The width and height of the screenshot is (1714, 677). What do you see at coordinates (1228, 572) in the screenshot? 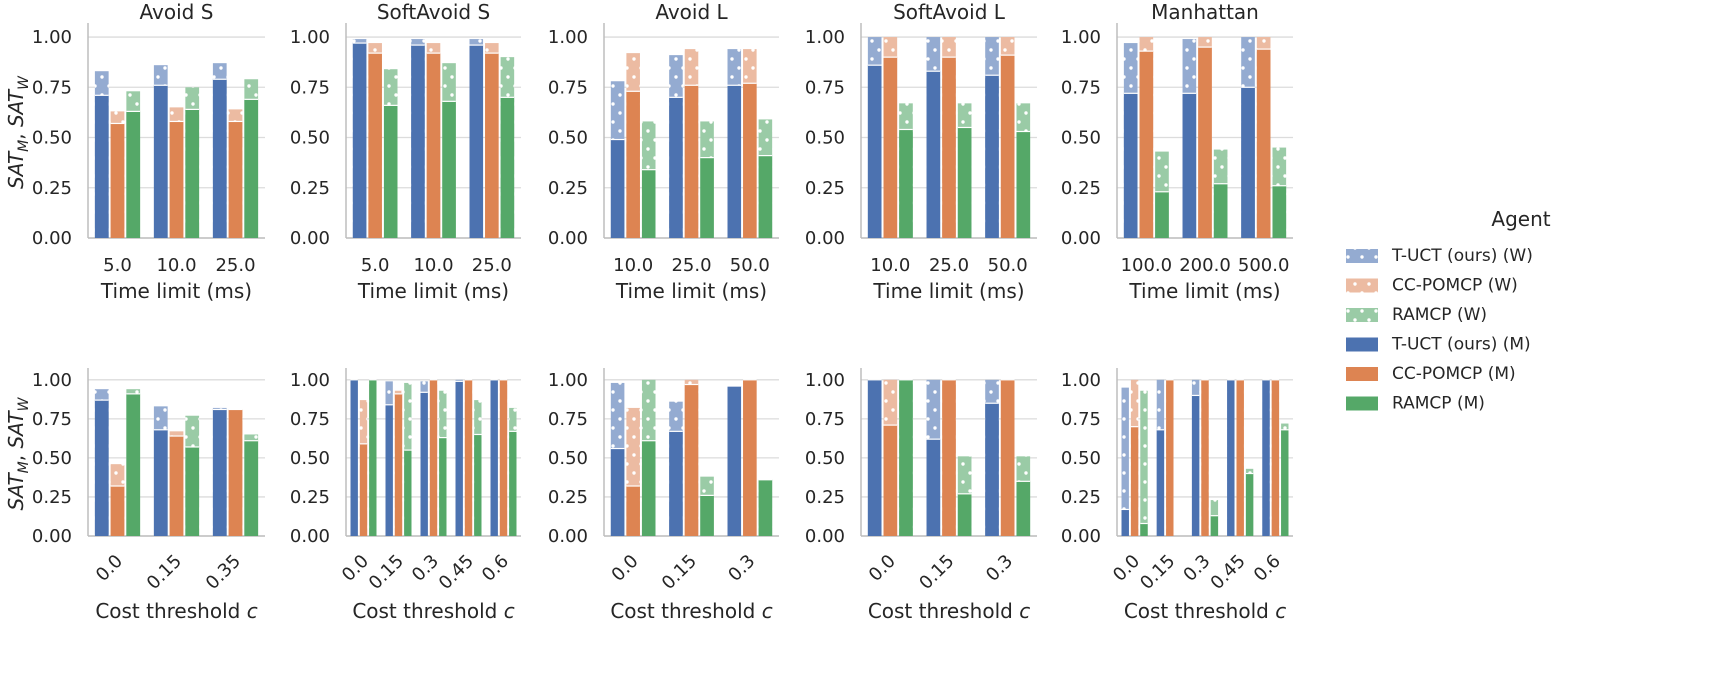
I see `x-tick-label: 0.45` at bounding box center [1228, 572].